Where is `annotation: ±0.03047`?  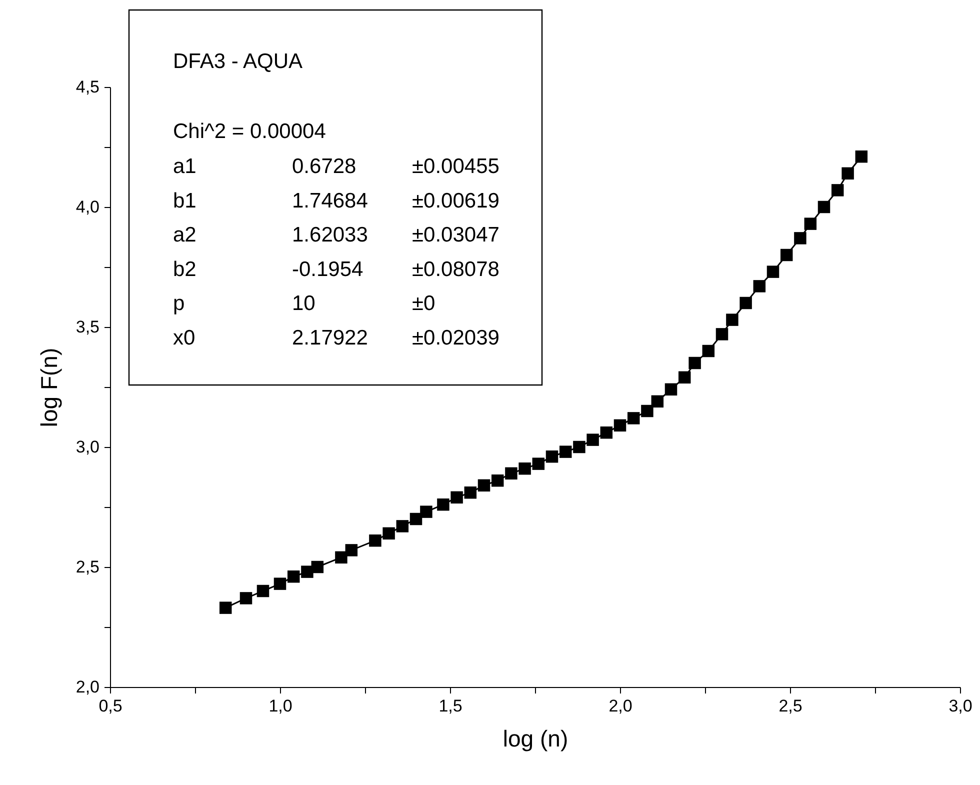 annotation: ±0.03047 is located at coordinates (456, 235).